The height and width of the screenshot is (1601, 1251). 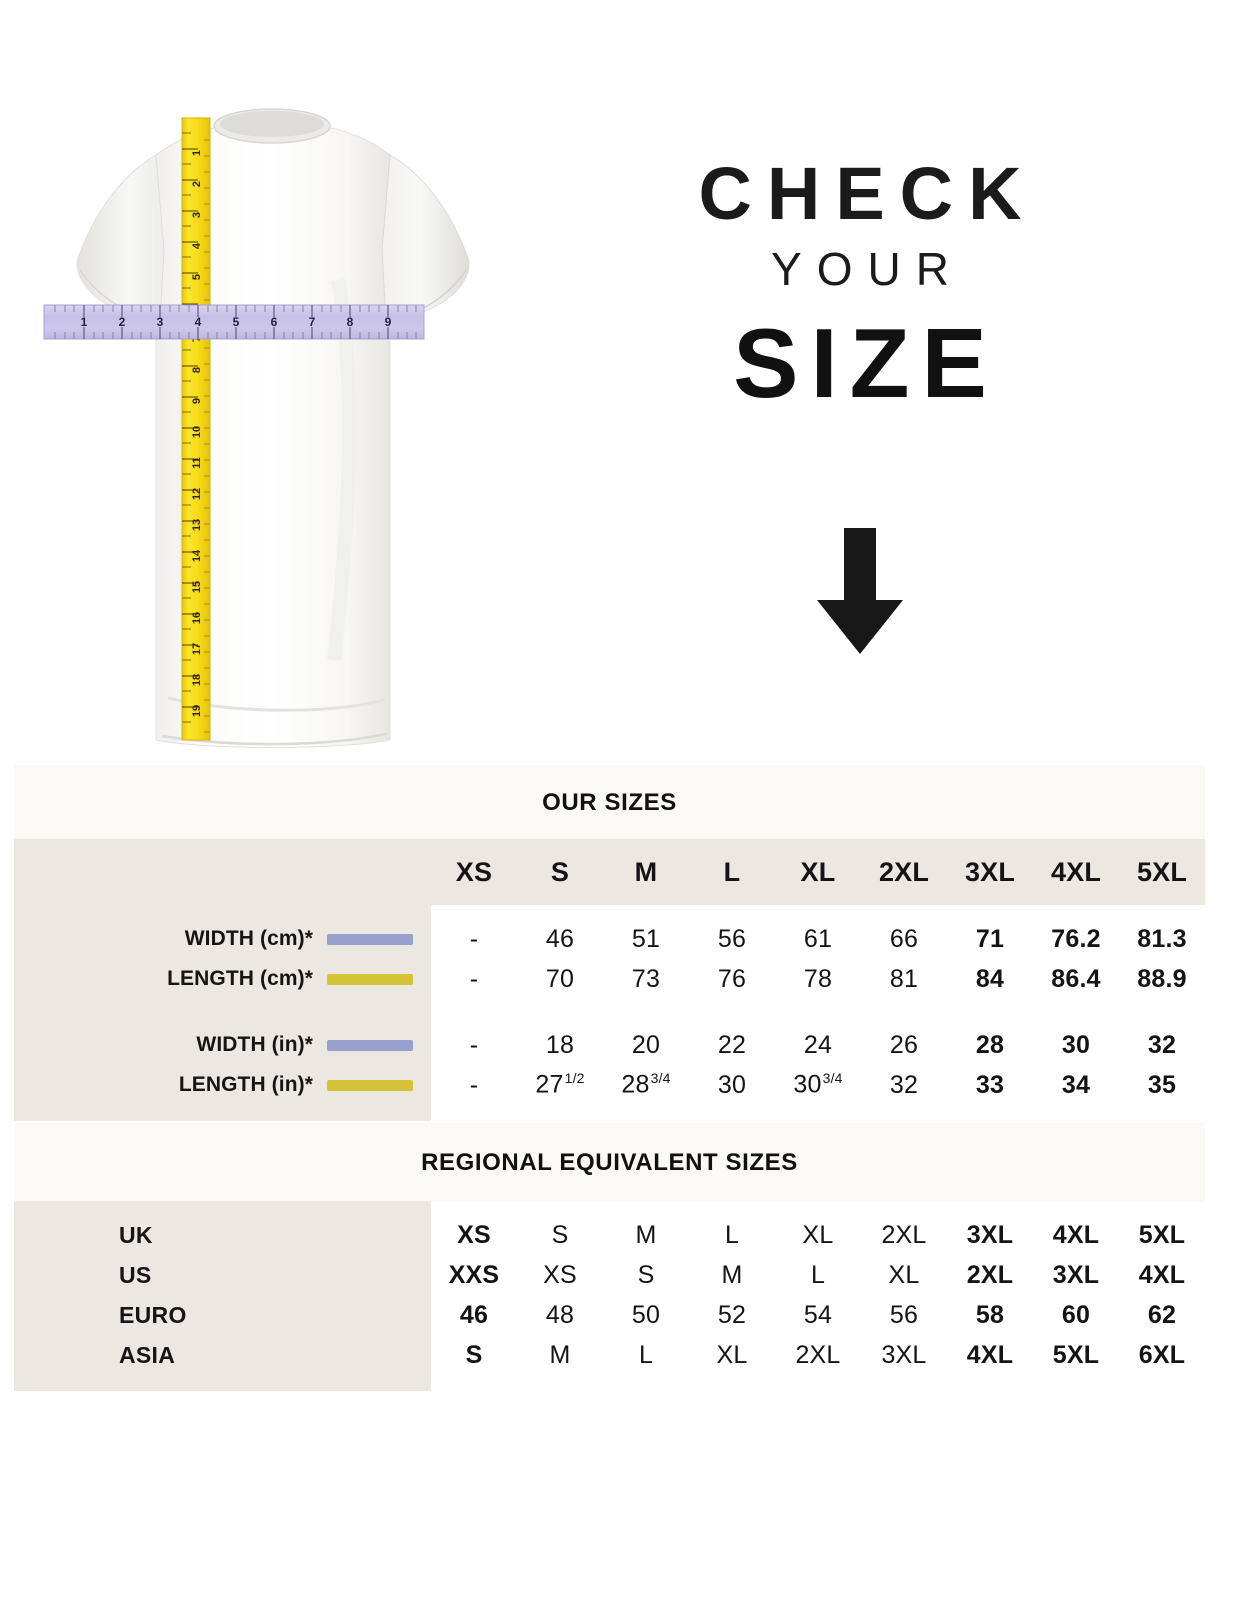 What do you see at coordinates (197, 463) in the screenshot?
I see `svg-text: 11` at bounding box center [197, 463].